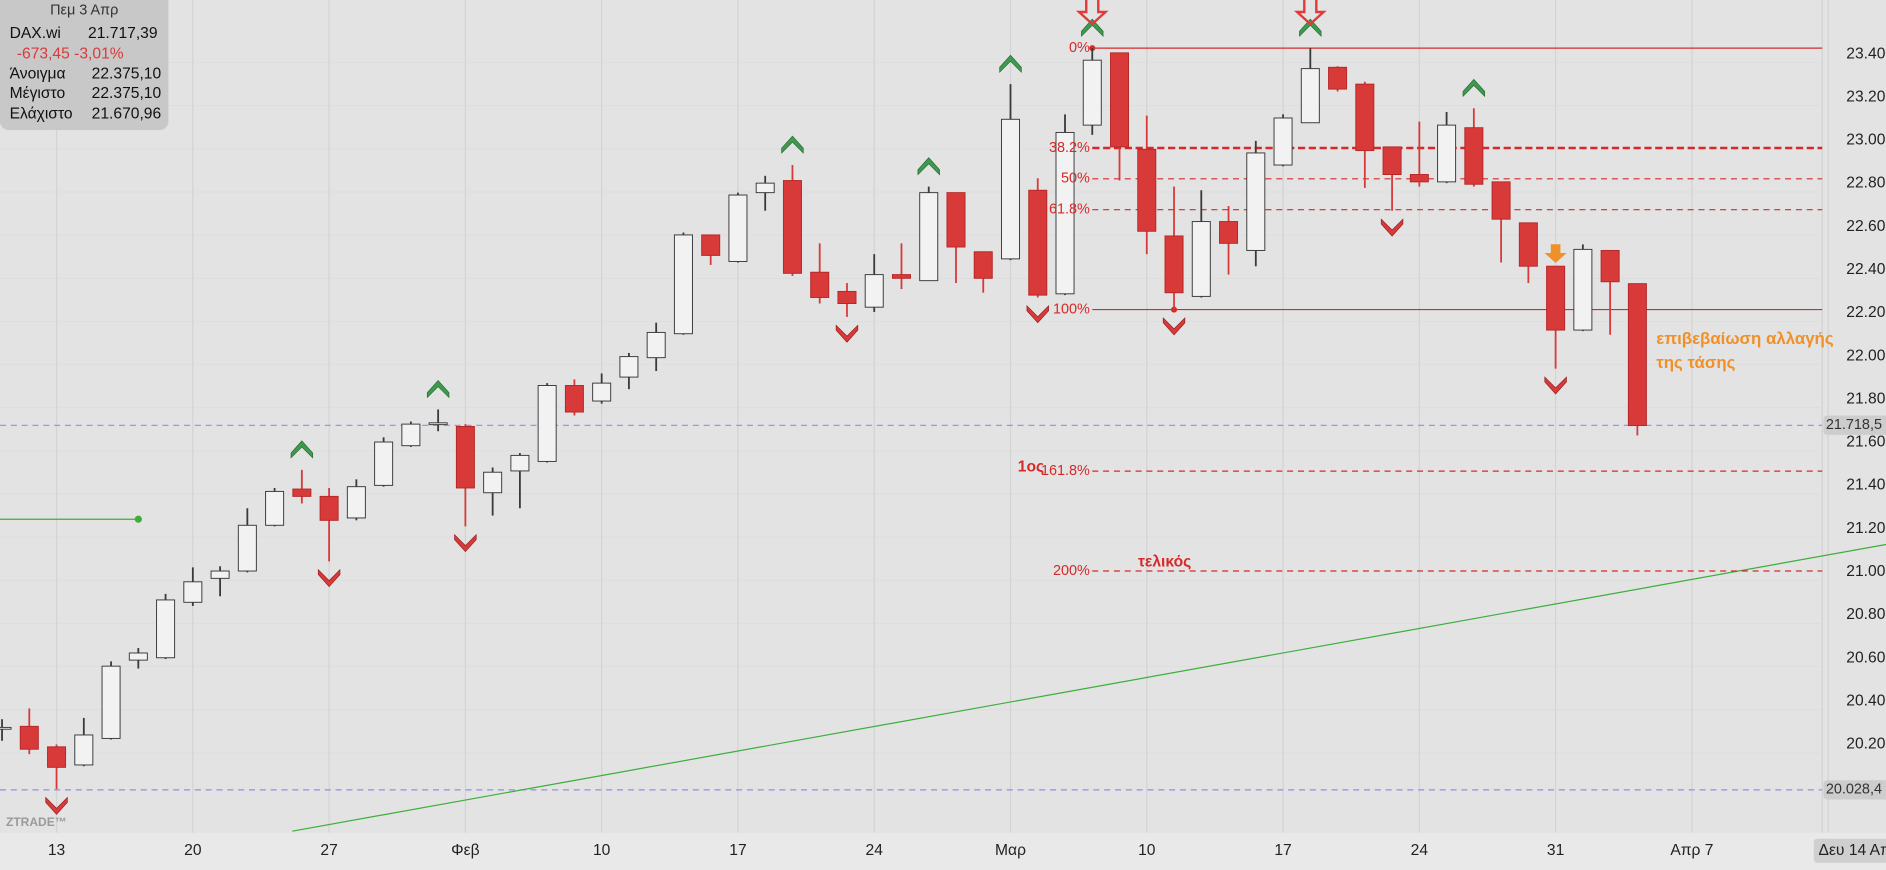 The image size is (1886, 870). Describe the element at coordinates (138, 519) in the screenshot. I see `level-line-dot` at that location.